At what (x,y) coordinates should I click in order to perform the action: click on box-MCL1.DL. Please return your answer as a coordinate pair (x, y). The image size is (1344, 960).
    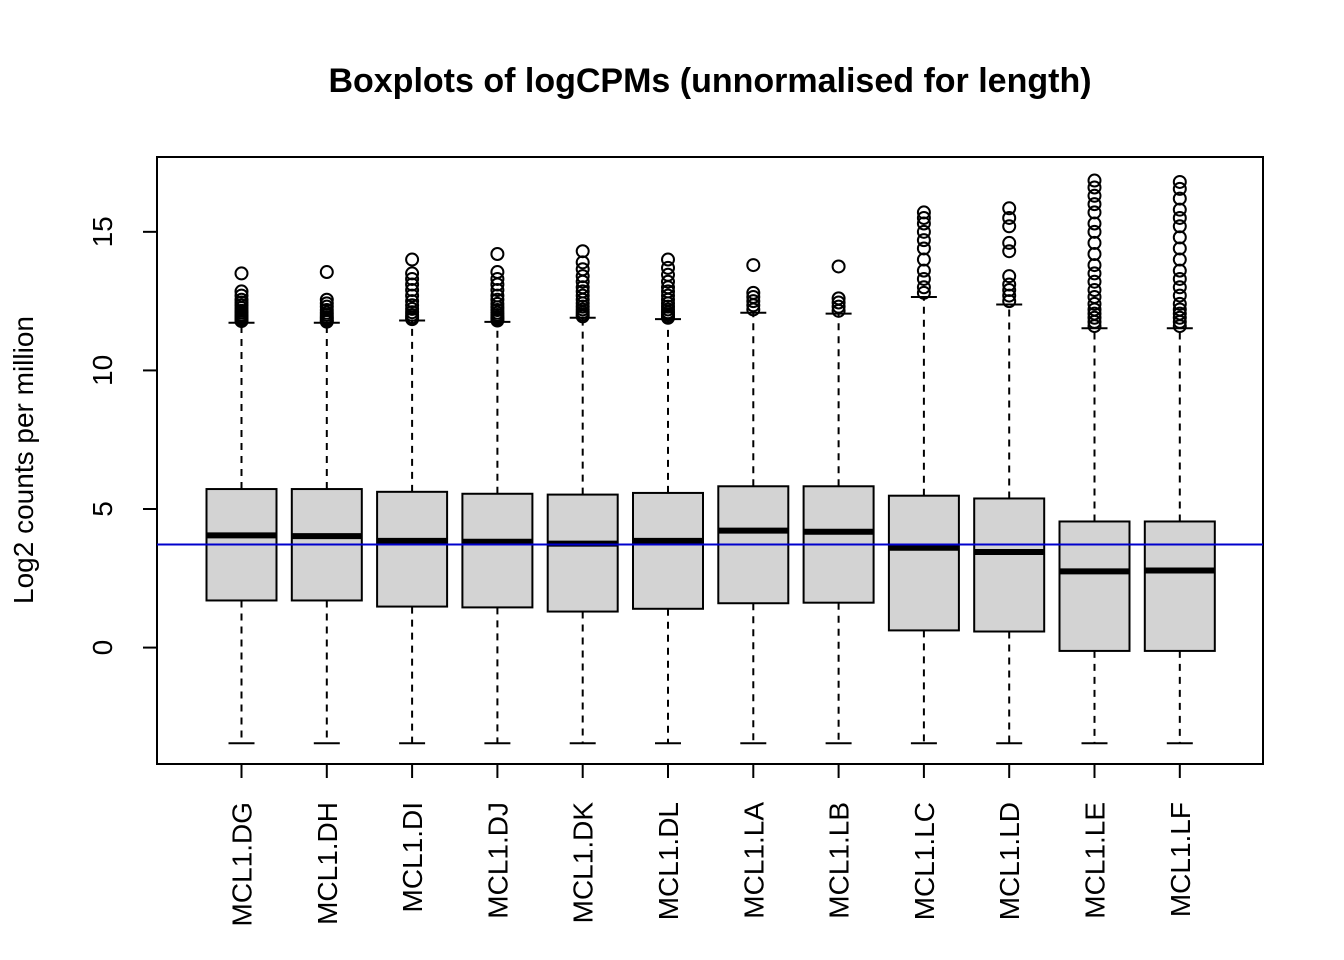
    Looking at the image, I should click on (668, 498).